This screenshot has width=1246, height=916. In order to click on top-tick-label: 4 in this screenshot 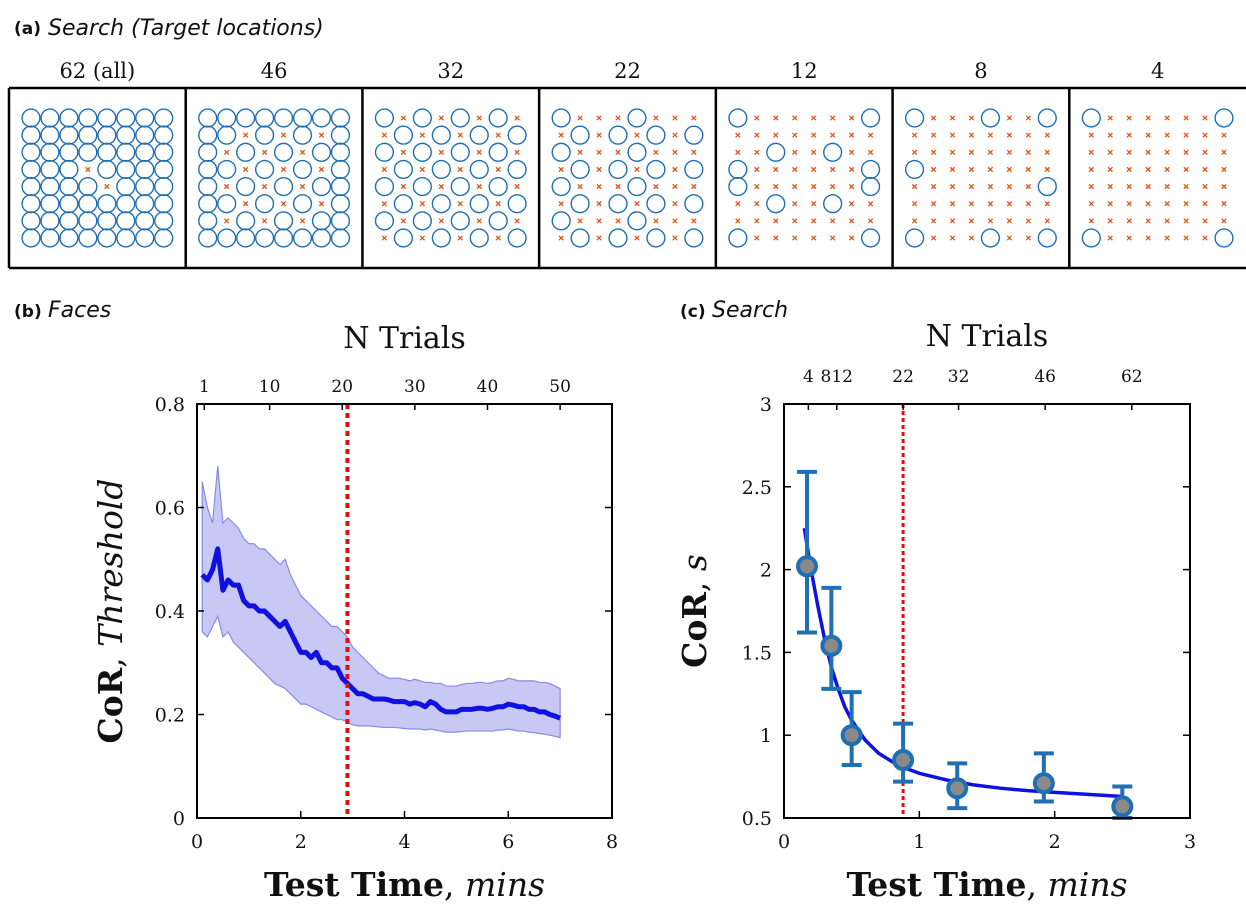, I will do `click(808, 377)`.